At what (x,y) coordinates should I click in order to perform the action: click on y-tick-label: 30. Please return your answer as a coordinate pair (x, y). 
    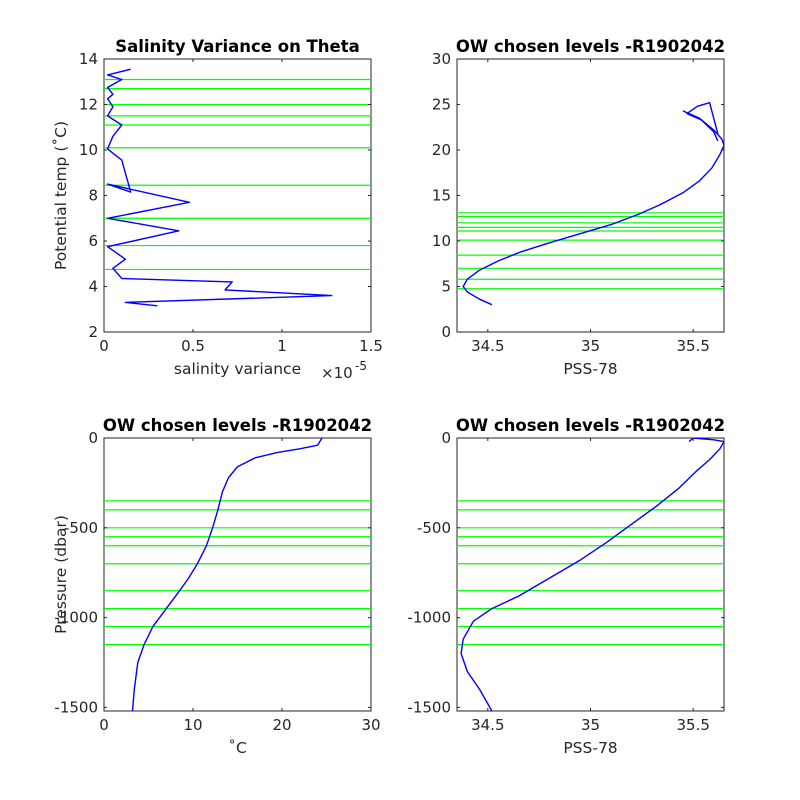
    Looking at the image, I should click on (441, 59).